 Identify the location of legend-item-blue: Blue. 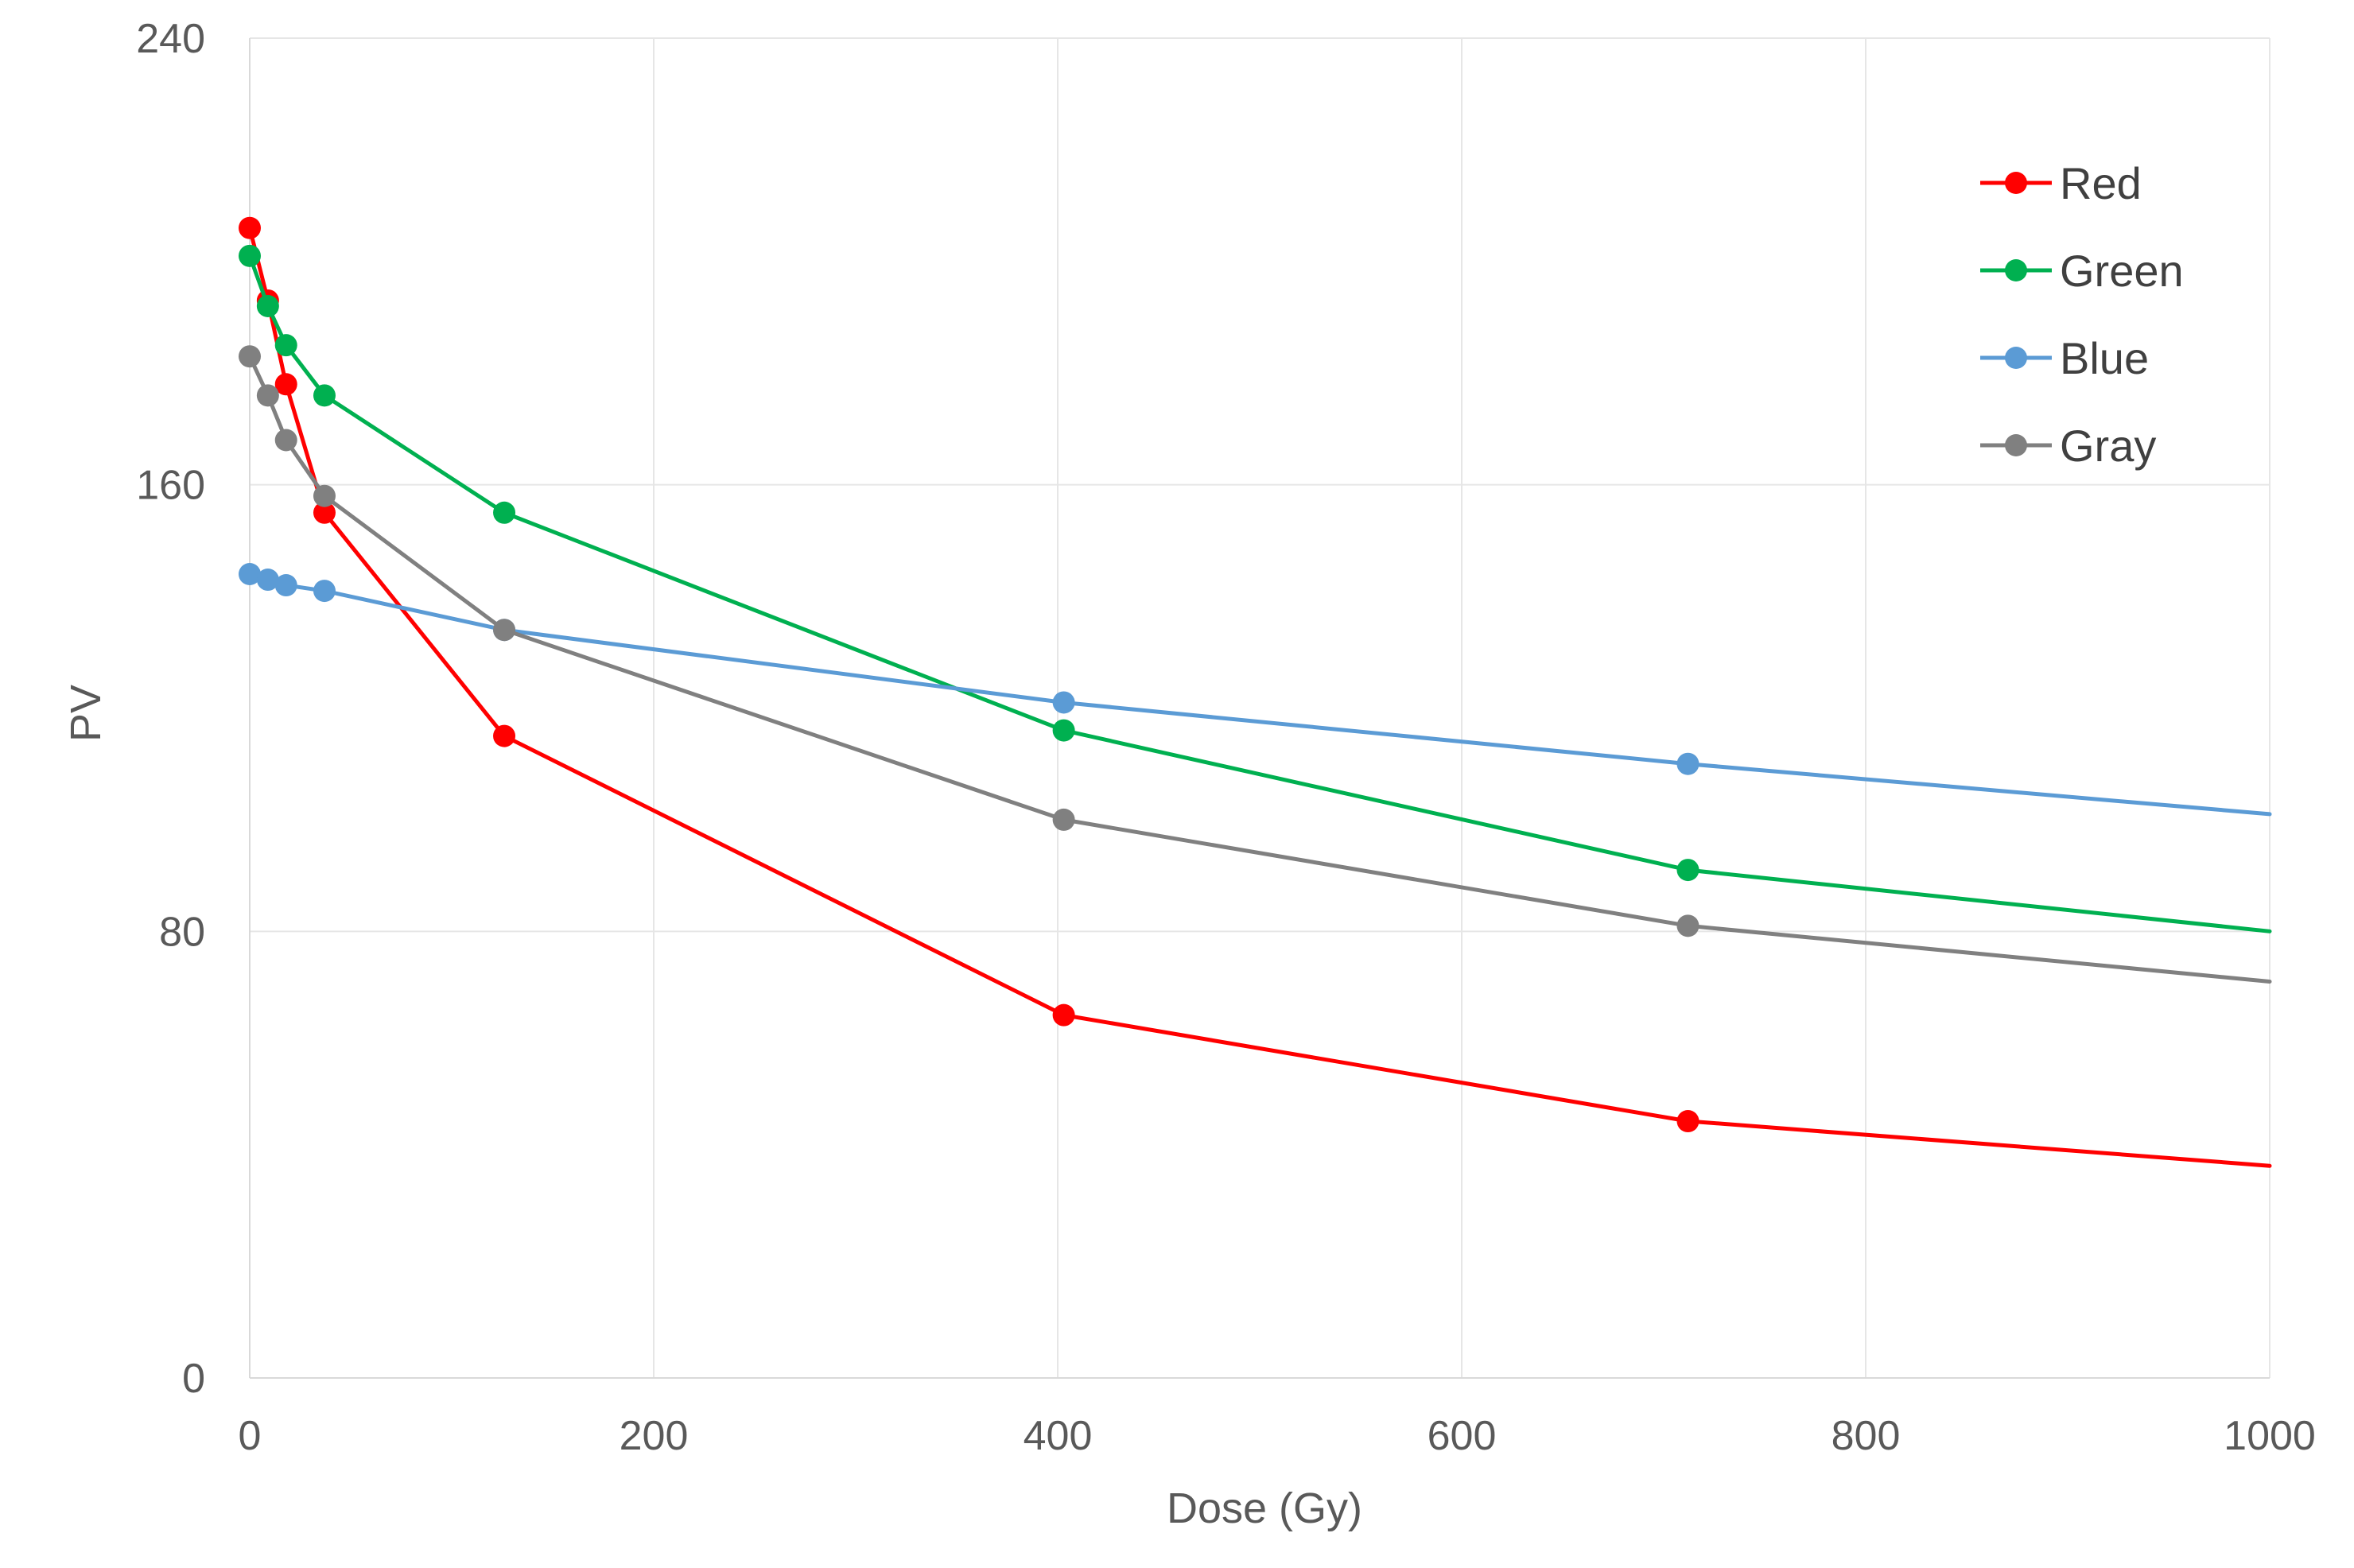
(2064, 358).